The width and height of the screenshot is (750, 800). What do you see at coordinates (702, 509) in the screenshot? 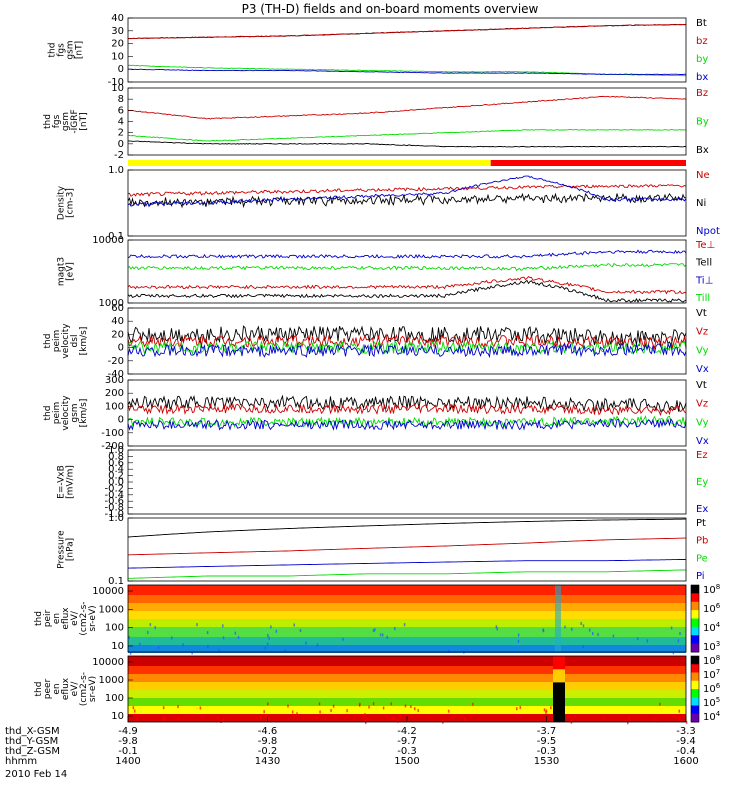
I see `legend-label: Ex` at bounding box center [702, 509].